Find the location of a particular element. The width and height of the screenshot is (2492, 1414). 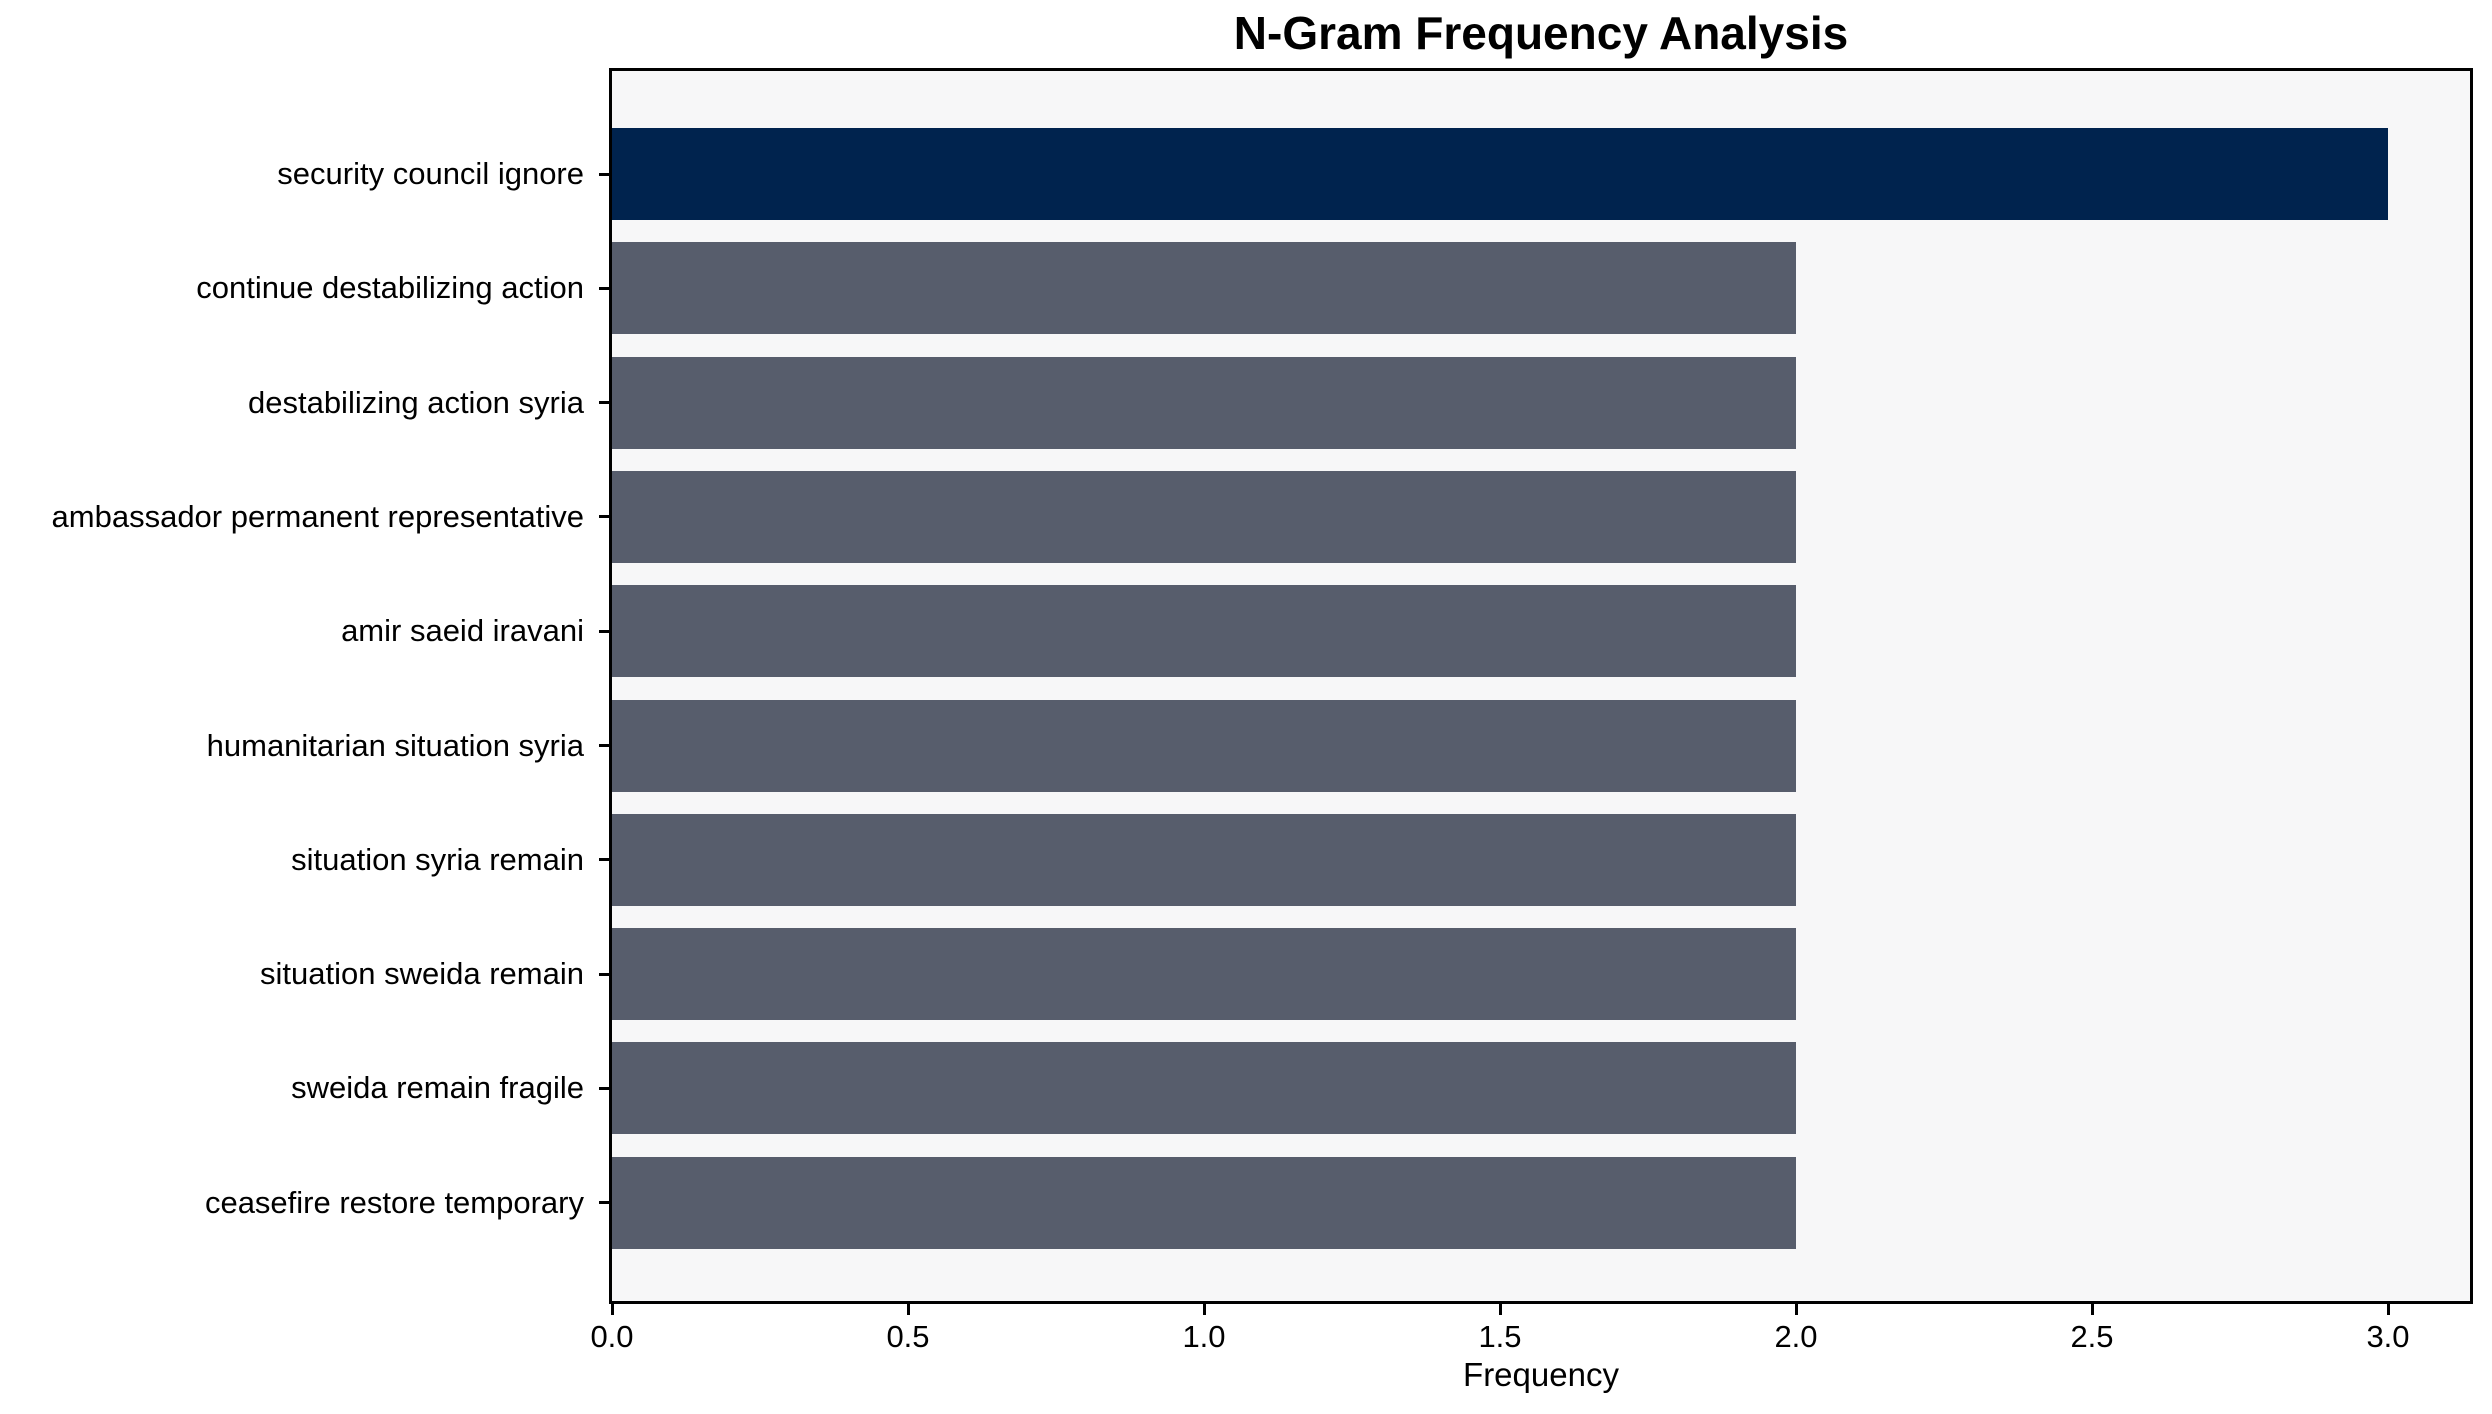

bar-ceasefire-restore-temporary is located at coordinates (1204, 1202).